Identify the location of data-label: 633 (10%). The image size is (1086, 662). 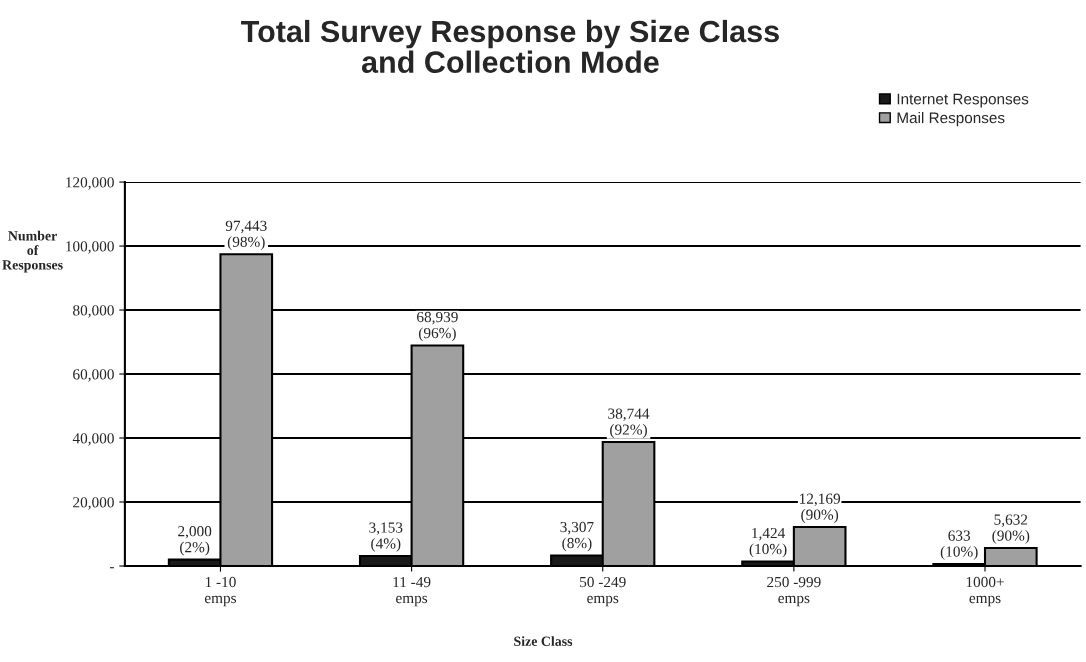
(959, 545).